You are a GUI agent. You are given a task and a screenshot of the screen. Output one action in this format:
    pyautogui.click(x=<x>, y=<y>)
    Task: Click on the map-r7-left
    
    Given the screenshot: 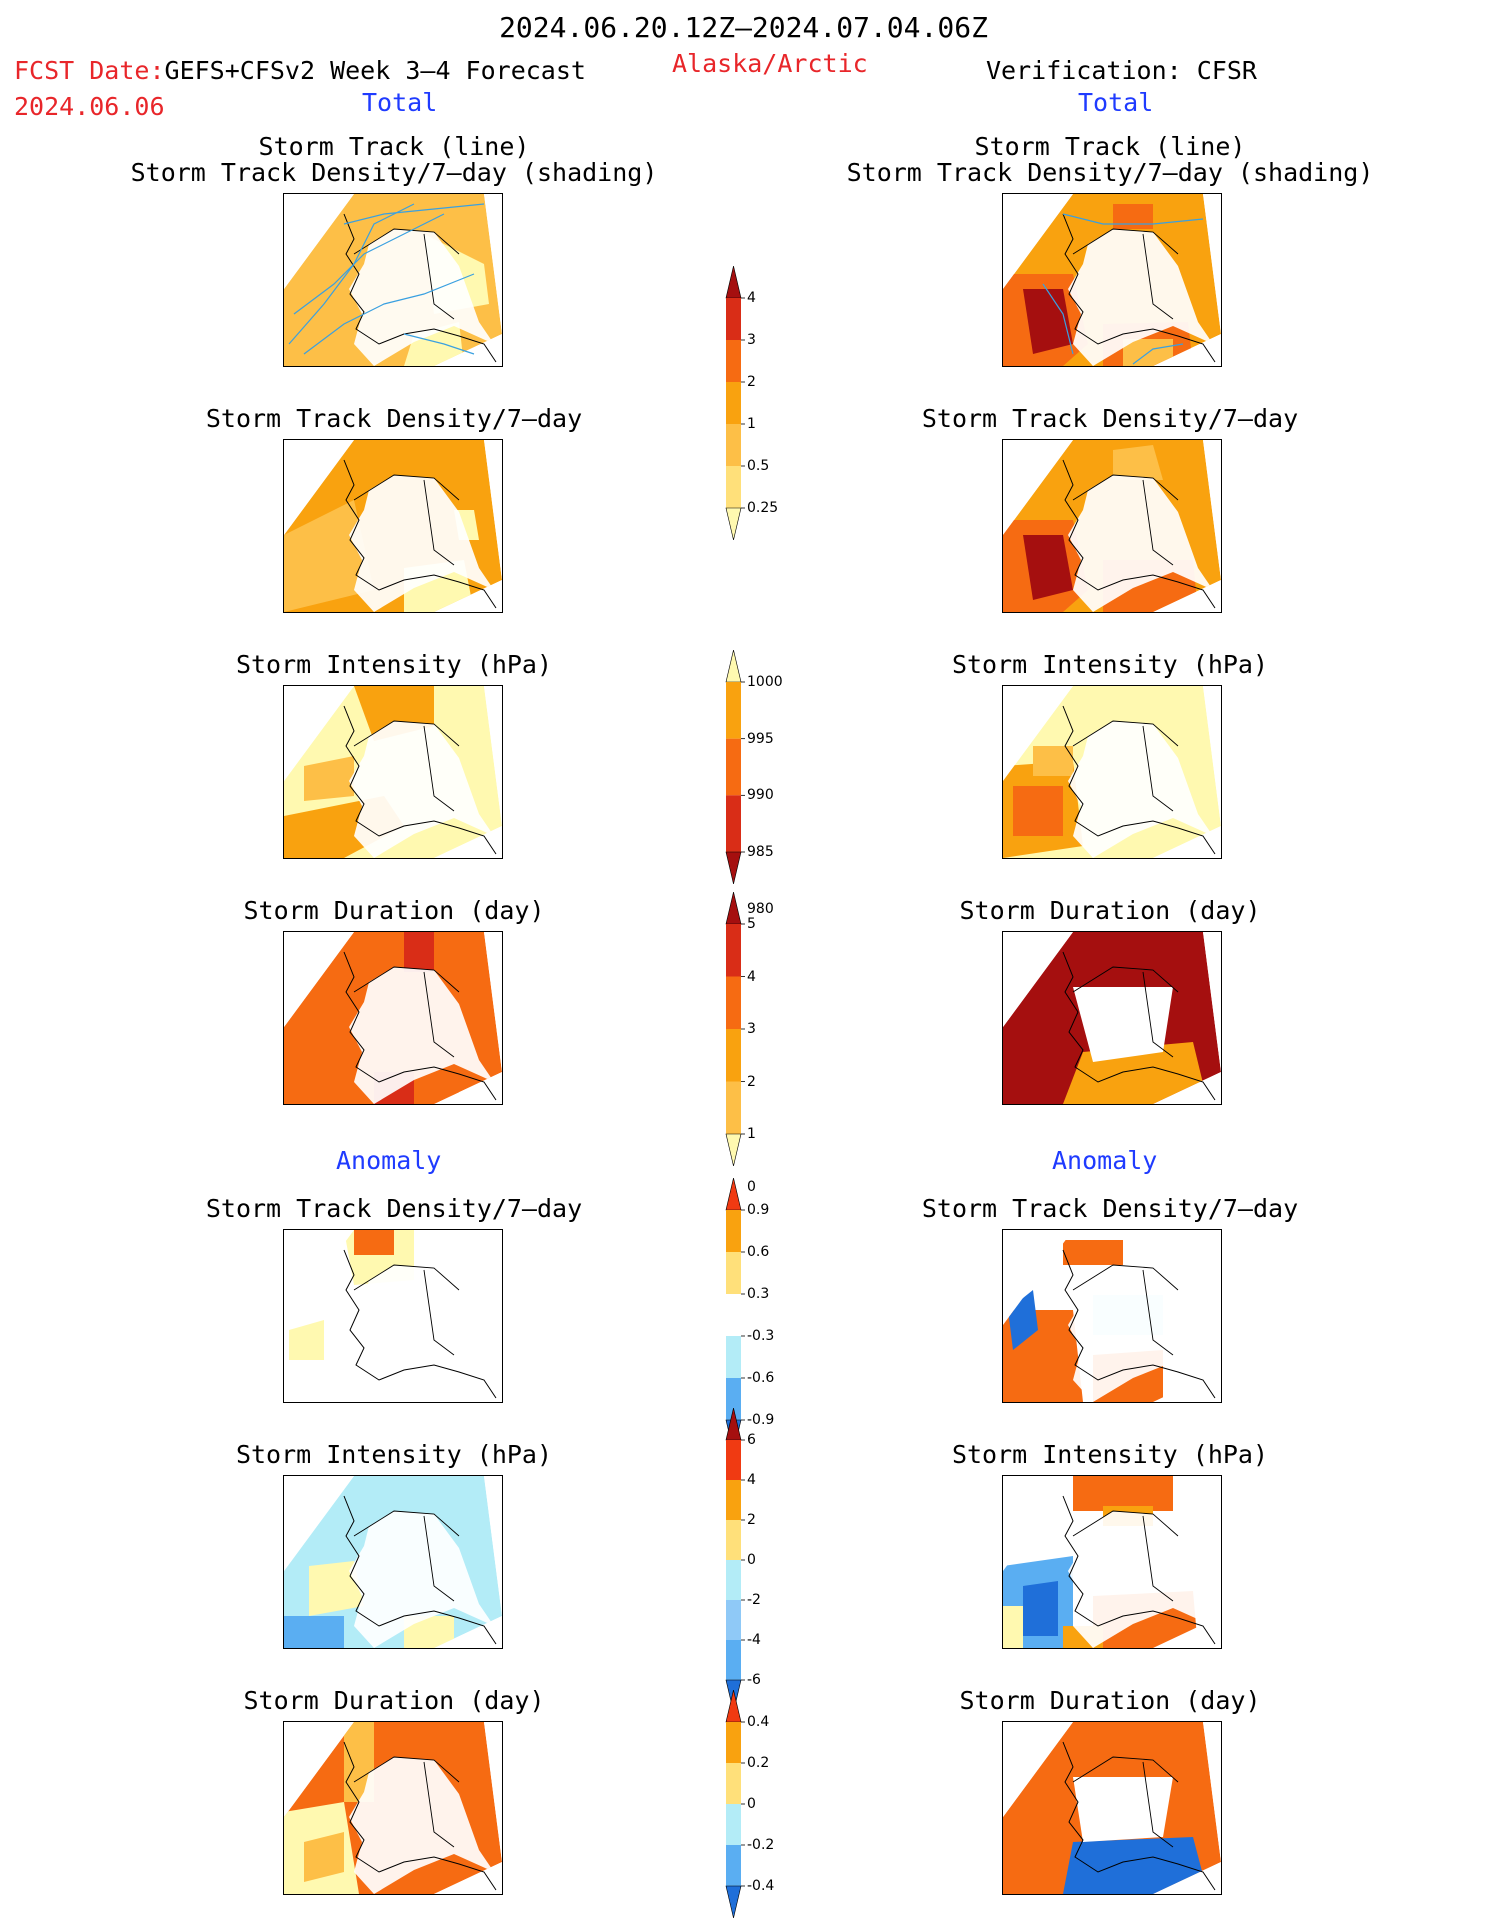 What is the action you would take?
    pyautogui.click(x=393, y=1808)
    